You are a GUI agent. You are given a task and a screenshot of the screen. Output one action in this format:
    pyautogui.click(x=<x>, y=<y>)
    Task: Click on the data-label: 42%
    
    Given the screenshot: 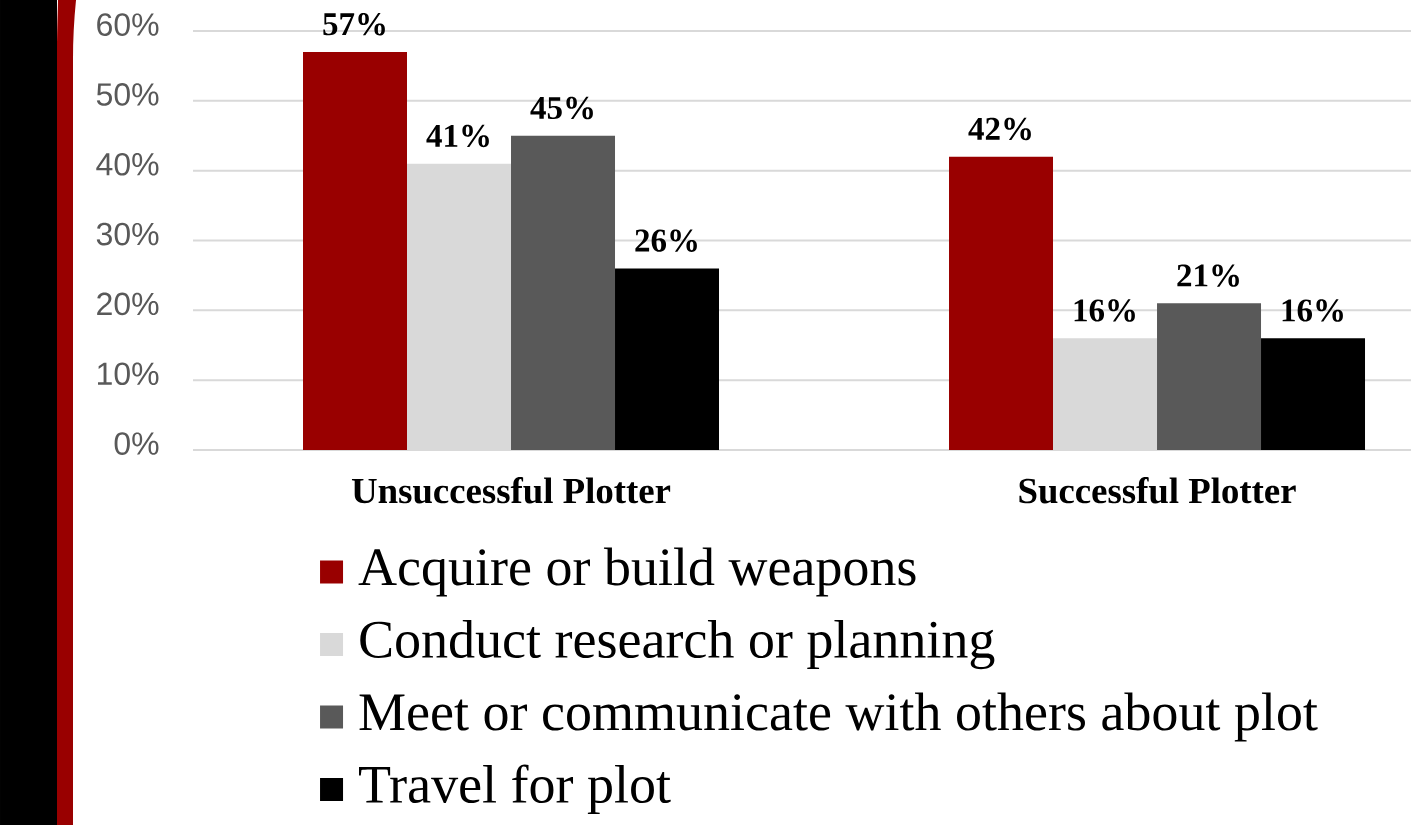 What is the action you would take?
    pyautogui.click(x=999, y=129)
    